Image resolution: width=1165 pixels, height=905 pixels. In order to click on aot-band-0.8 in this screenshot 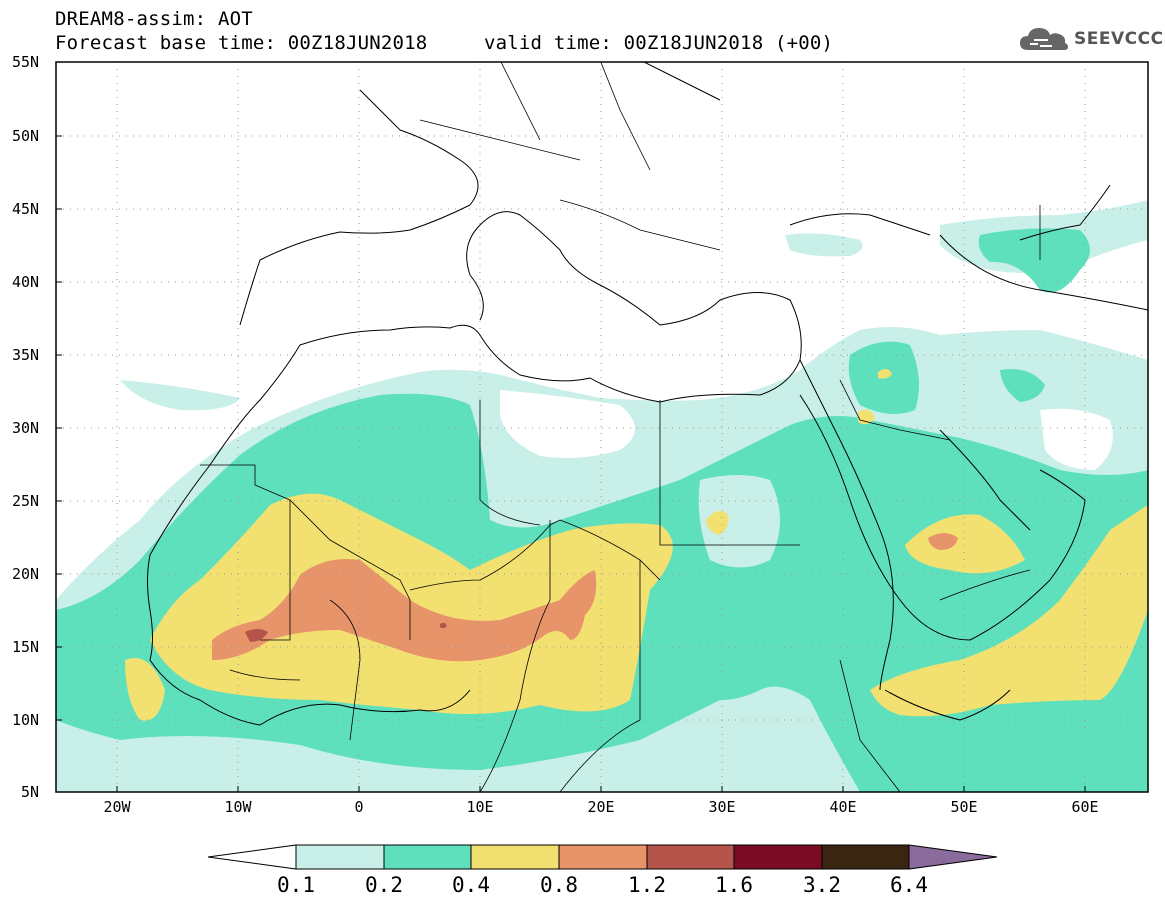, I will do `click(585, 597)`.